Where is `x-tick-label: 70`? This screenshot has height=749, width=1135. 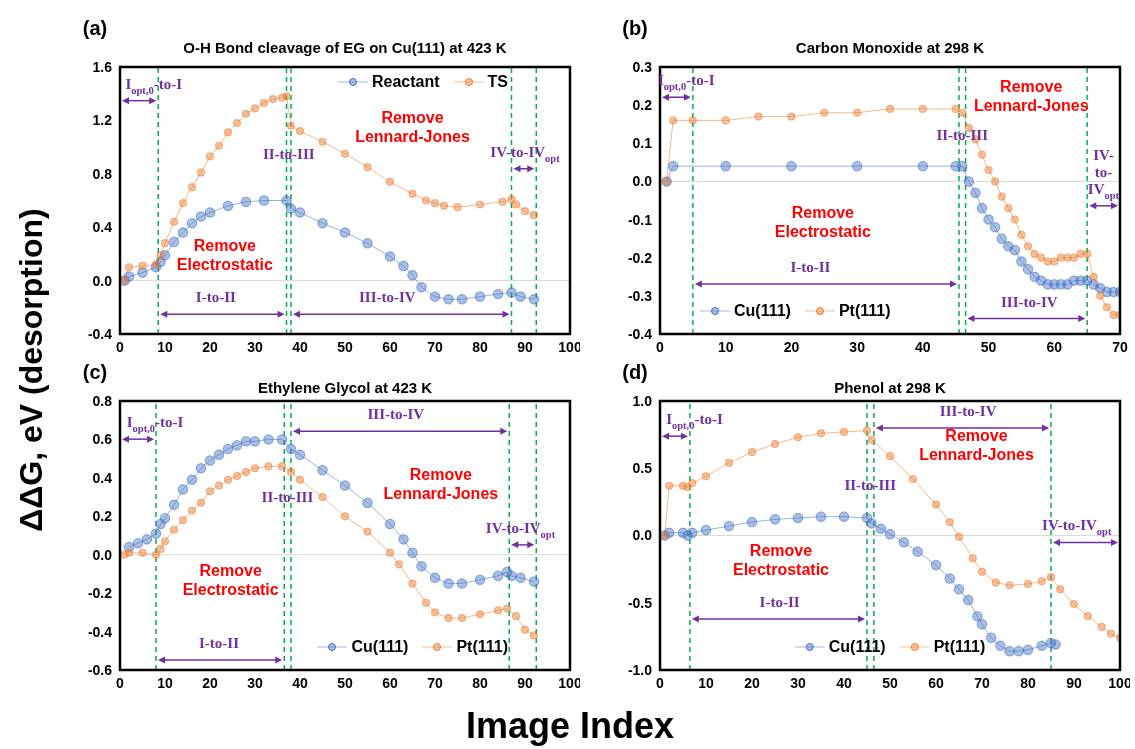
x-tick-label: 70 is located at coordinates (1120, 346).